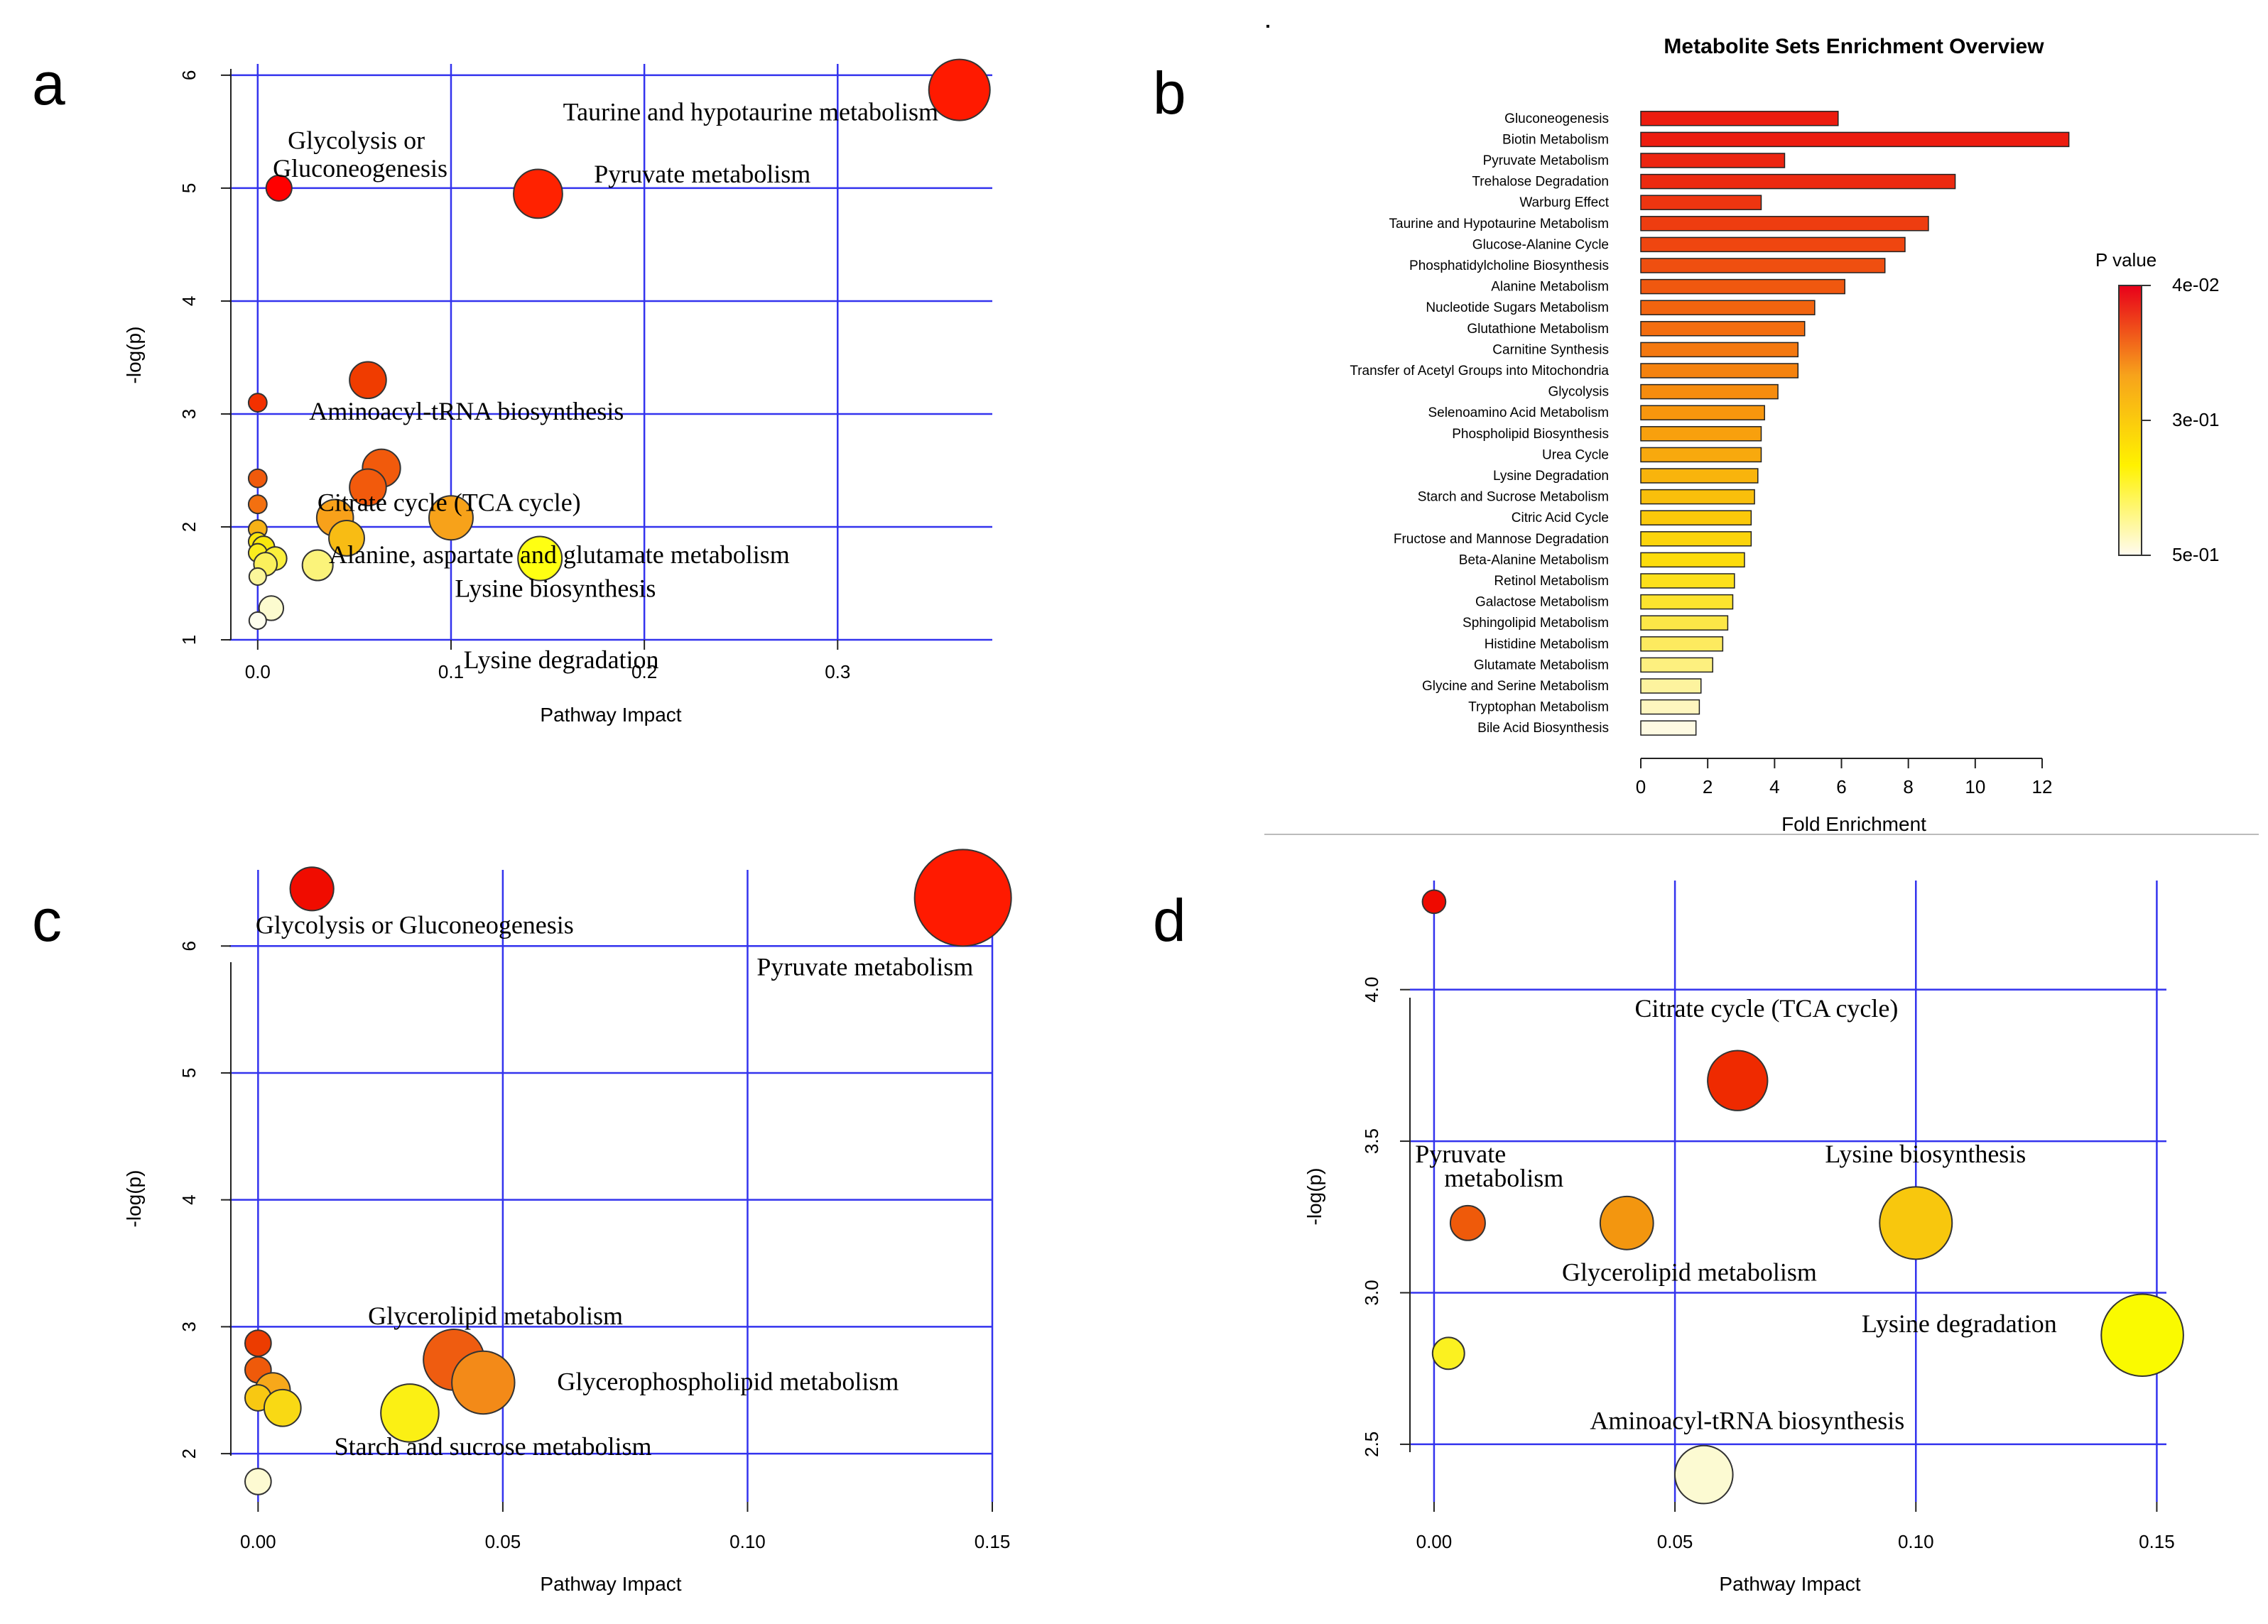  I want to click on y-tick-label: 6, so click(189, 75).